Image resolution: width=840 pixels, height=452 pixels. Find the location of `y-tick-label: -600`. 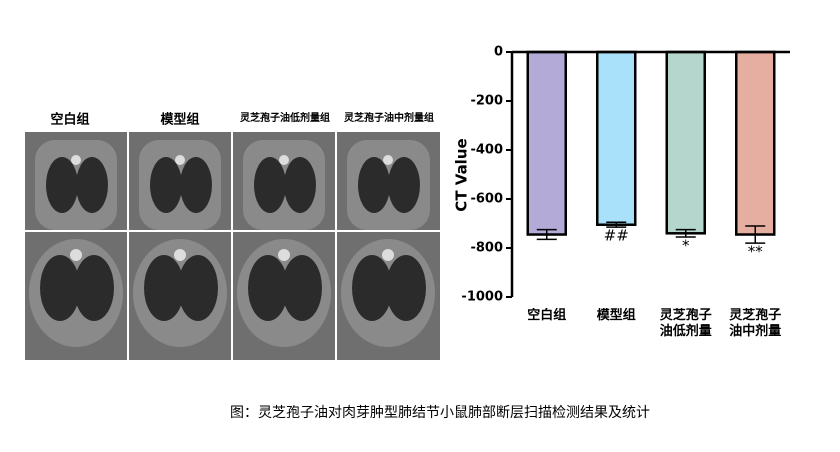

y-tick-label: -600 is located at coordinates (486, 199).